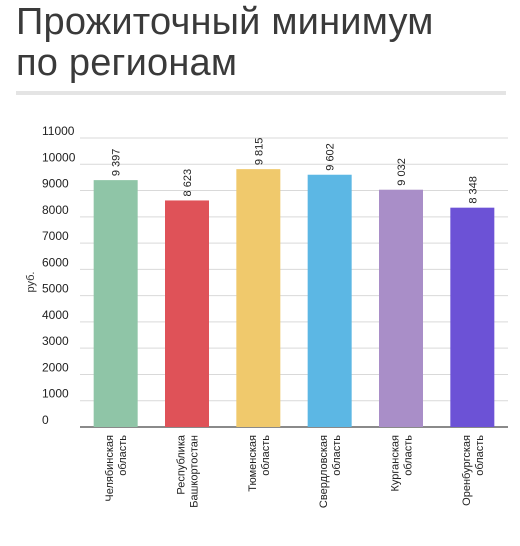  What do you see at coordinates (188, 183) in the screenshot?
I see `data-label: 8 623` at bounding box center [188, 183].